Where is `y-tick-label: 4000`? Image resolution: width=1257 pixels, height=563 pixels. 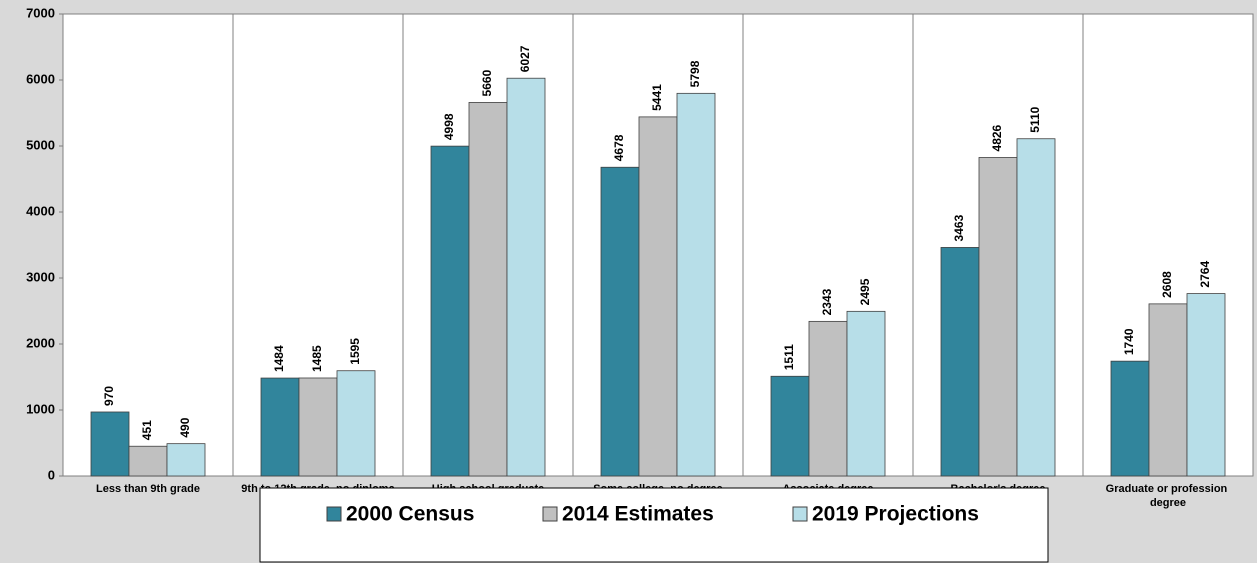
y-tick-label: 4000 is located at coordinates (40, 210).